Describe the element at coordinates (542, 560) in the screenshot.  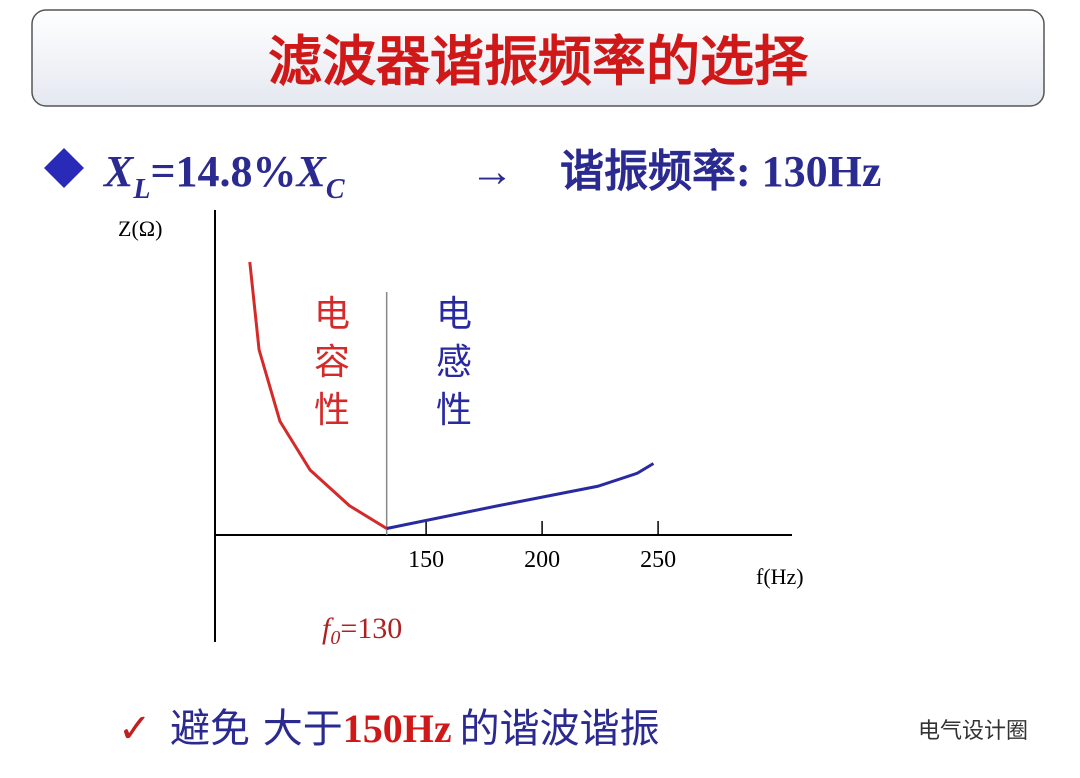
I see `x-tick-label: 200` at that location.